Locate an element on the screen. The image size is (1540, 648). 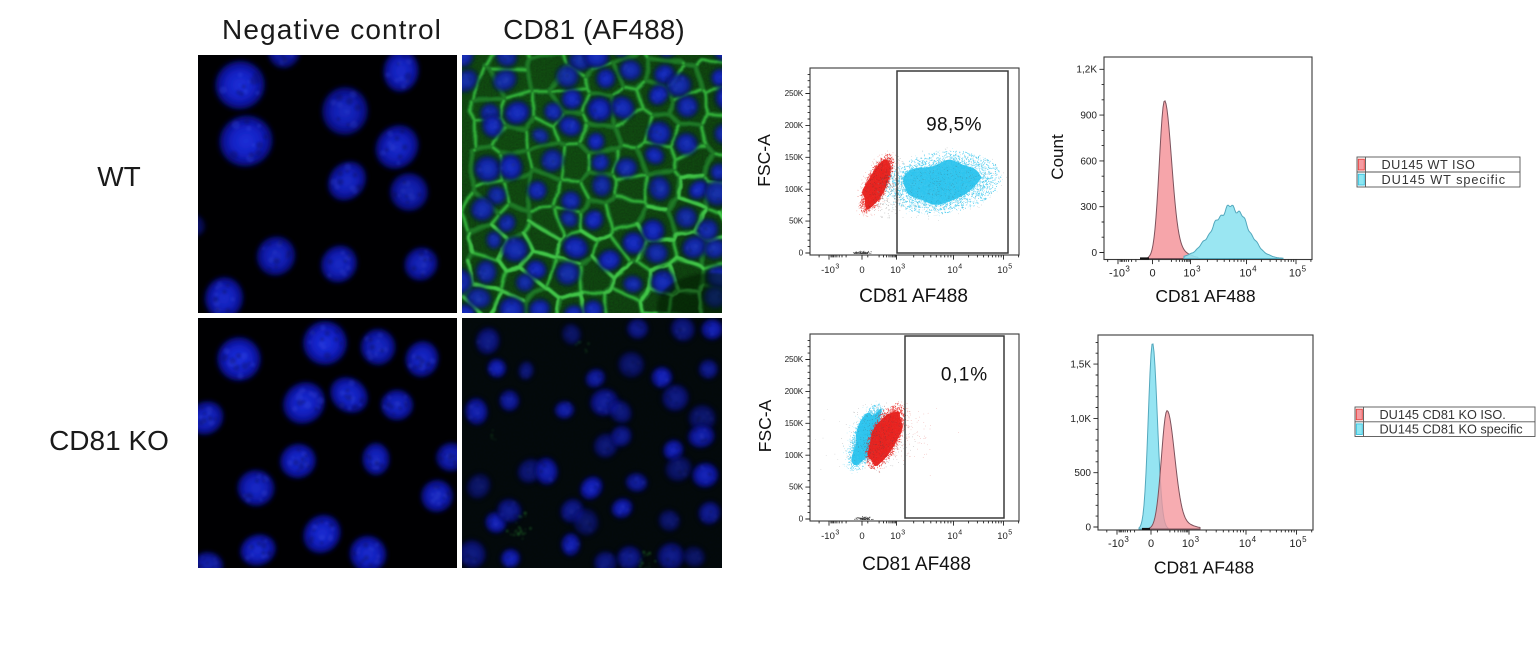
svg-text: DU145 CD81 KO specific is located at coordinates (1452, 430).